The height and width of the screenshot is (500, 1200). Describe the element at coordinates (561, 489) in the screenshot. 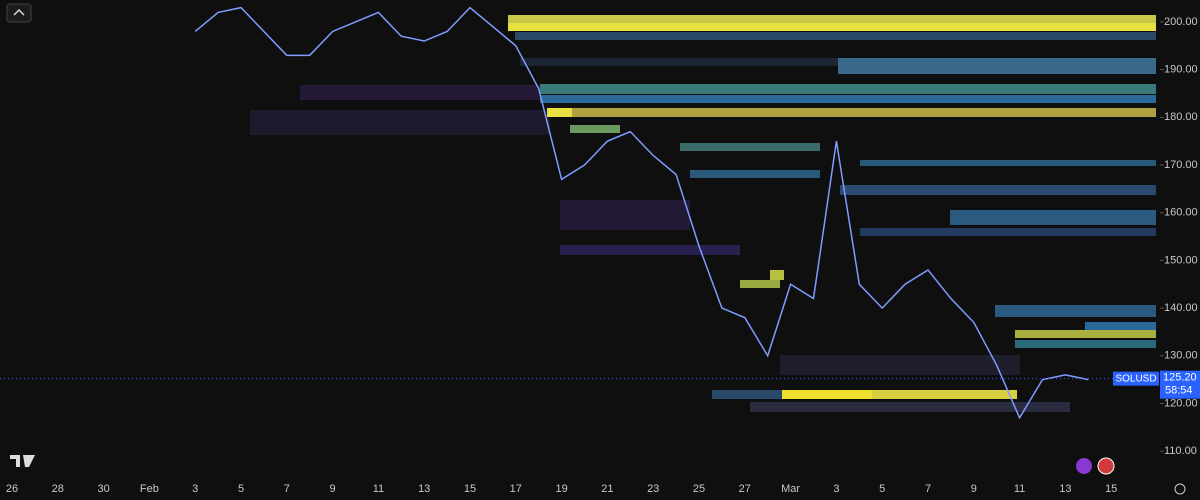

I see `x-tick-label: 19` at that location.